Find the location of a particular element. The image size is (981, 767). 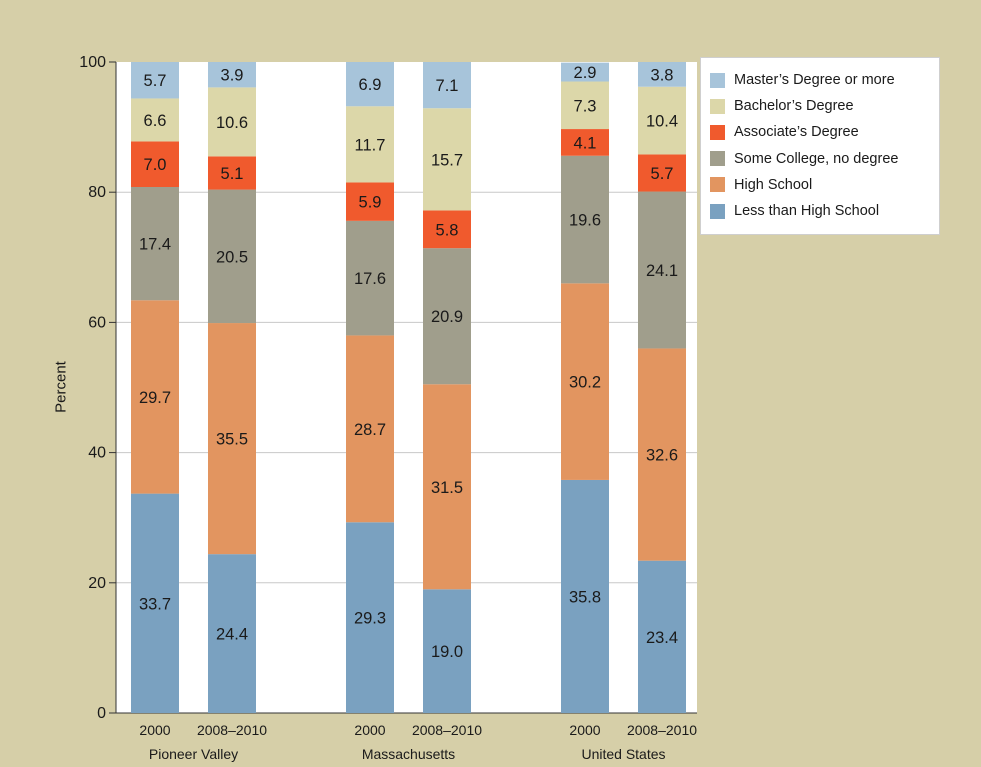

data-label: 31.5 is located at coordinates (447, 488).